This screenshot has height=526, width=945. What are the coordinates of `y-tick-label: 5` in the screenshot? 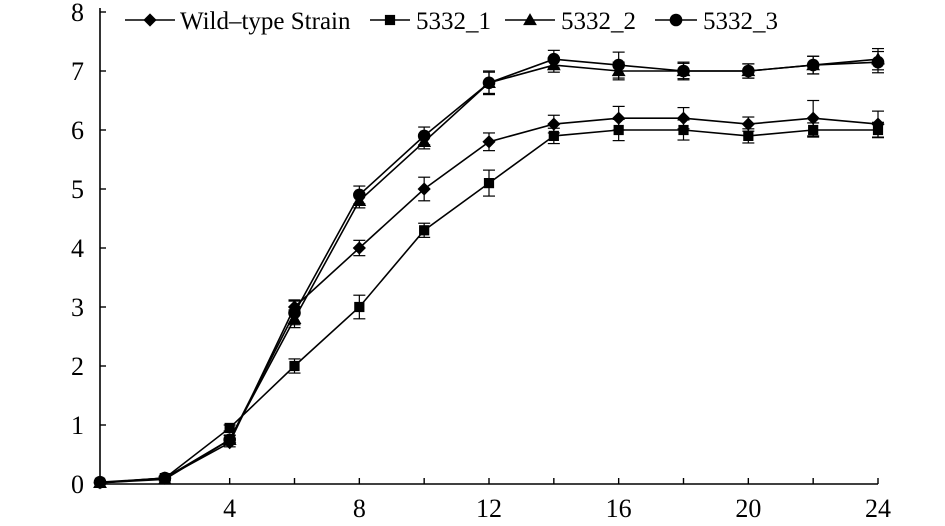 It's located at (77, 189).